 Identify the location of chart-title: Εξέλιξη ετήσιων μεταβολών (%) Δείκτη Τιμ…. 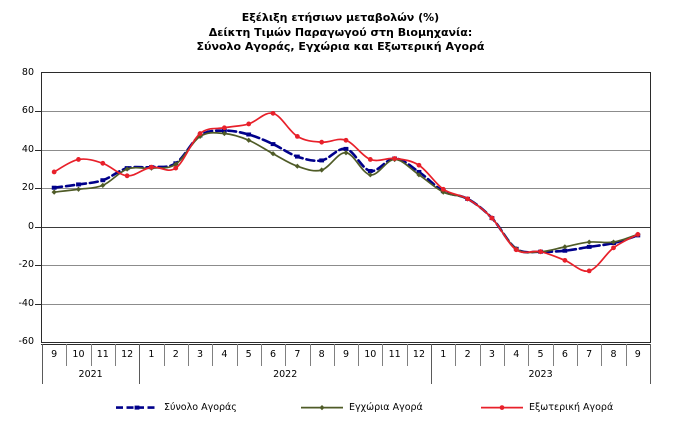
(340, 33).